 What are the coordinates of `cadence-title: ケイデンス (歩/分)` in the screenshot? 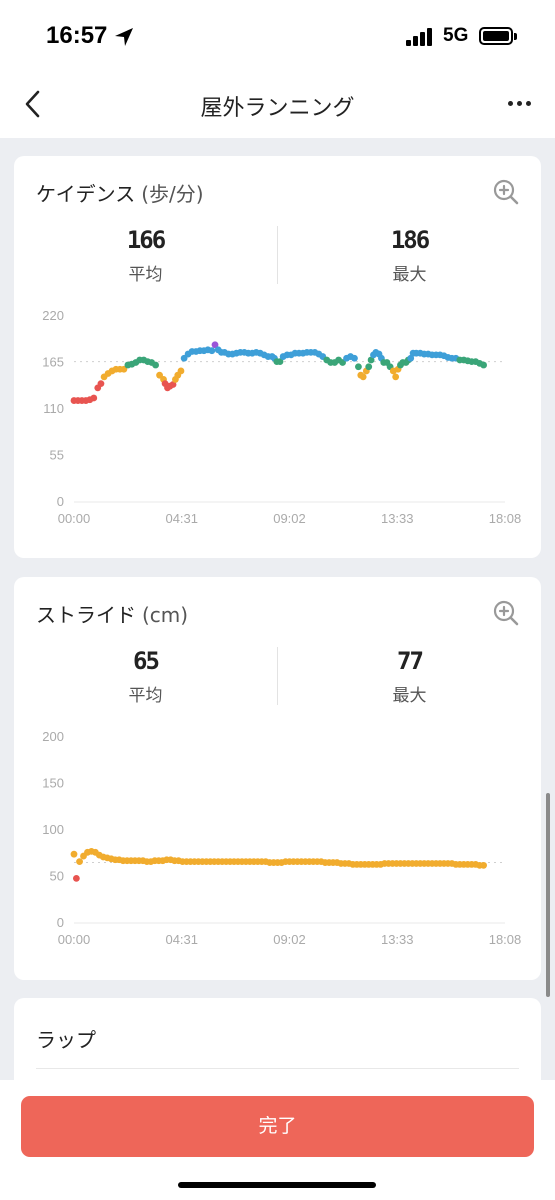 It's located at (120, 192).